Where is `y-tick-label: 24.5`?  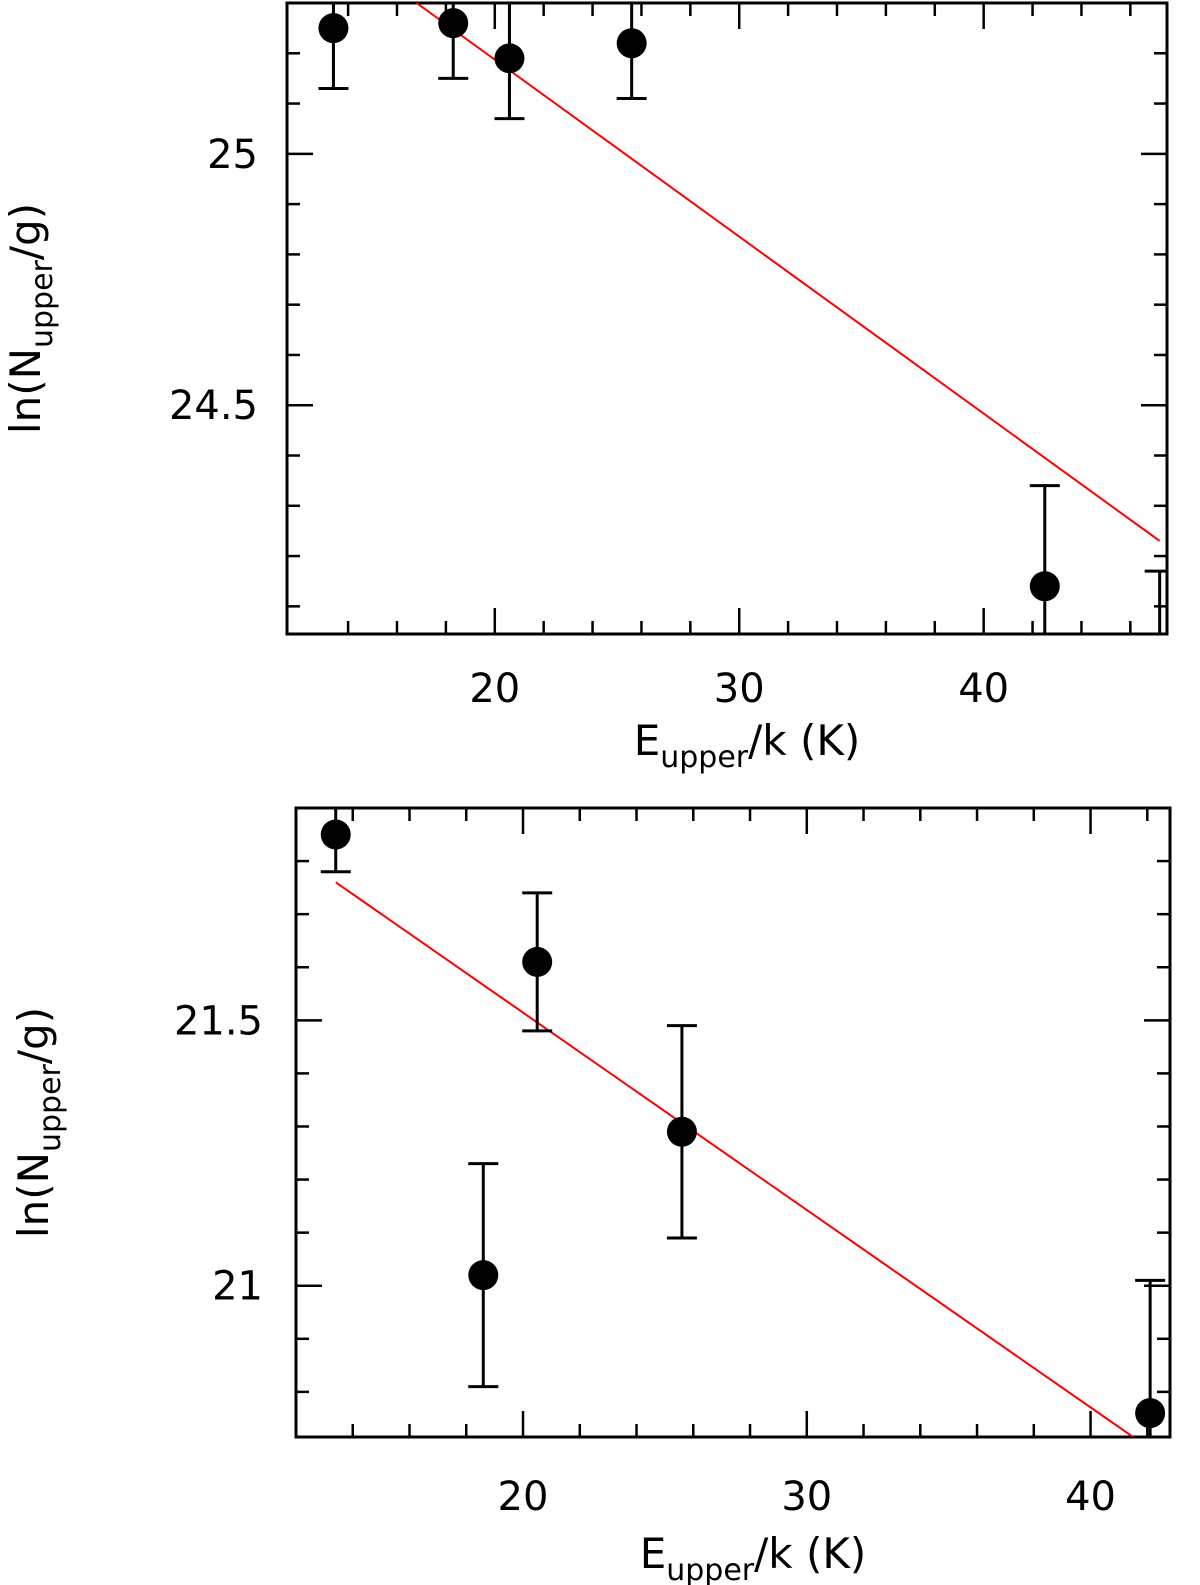
y-tick-label: 24.5 is located at coordinates (213, 406).